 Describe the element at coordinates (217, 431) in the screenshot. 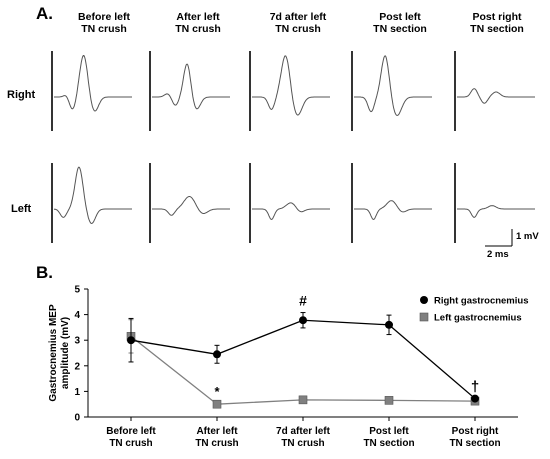

I see `x-tick-label-line: After left` at that location.